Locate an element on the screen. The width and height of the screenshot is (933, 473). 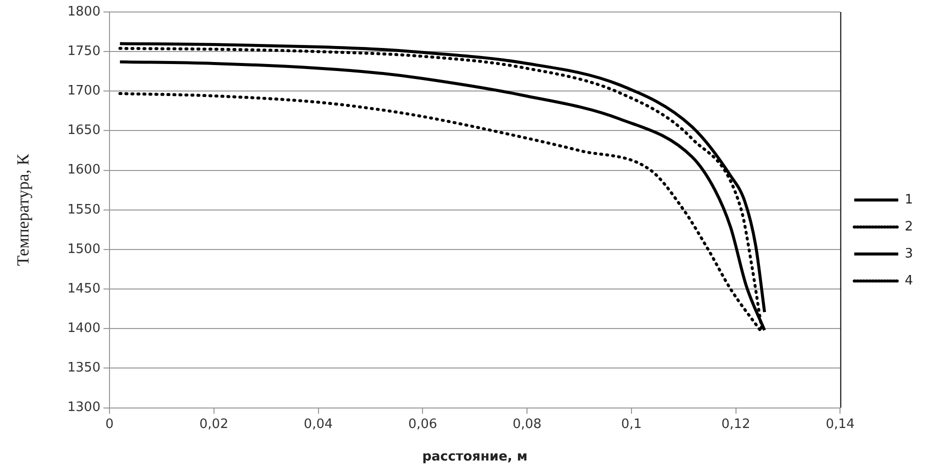
x-tick-label: 0,14 is located at coordinates (840, 424).